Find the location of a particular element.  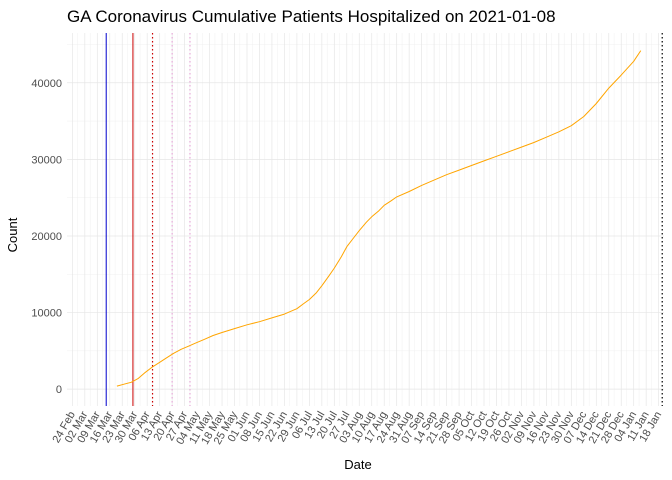

y-axis-ticks: 0 10000 20000 30000 40000 is located at coordinates (46, 237).